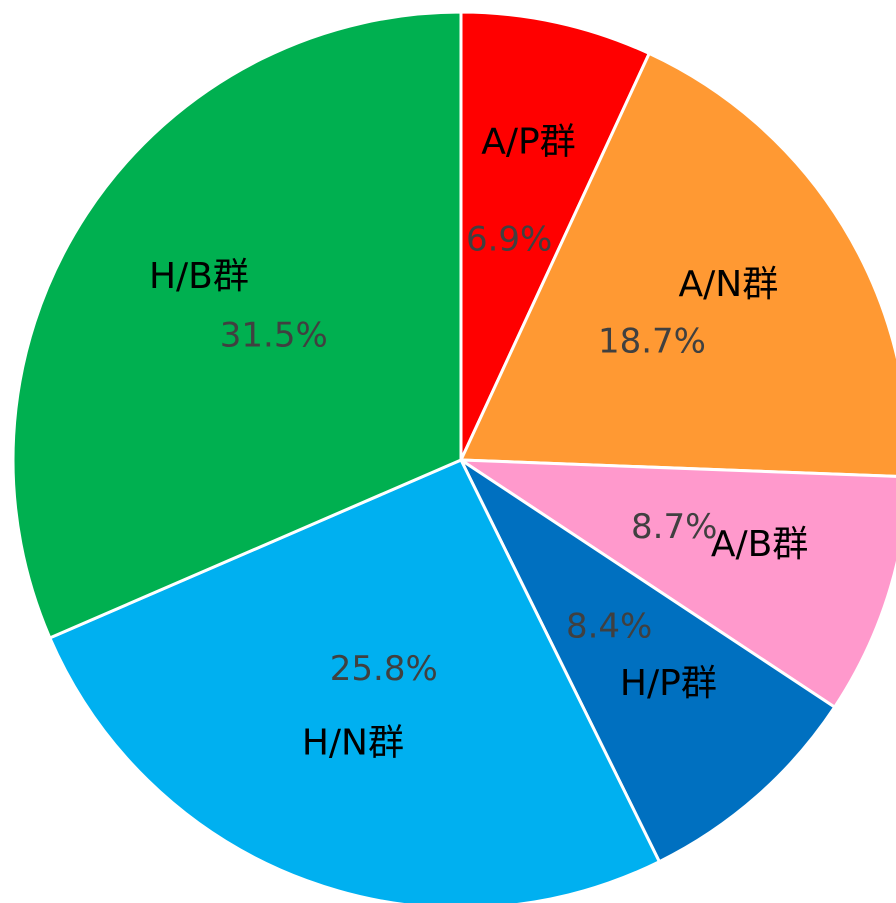 The width and height of the screenshot is (896, 903). Describe the element at coordinates (199, 276) in the screenshot. I see `slice-label: H/B群` at that location.